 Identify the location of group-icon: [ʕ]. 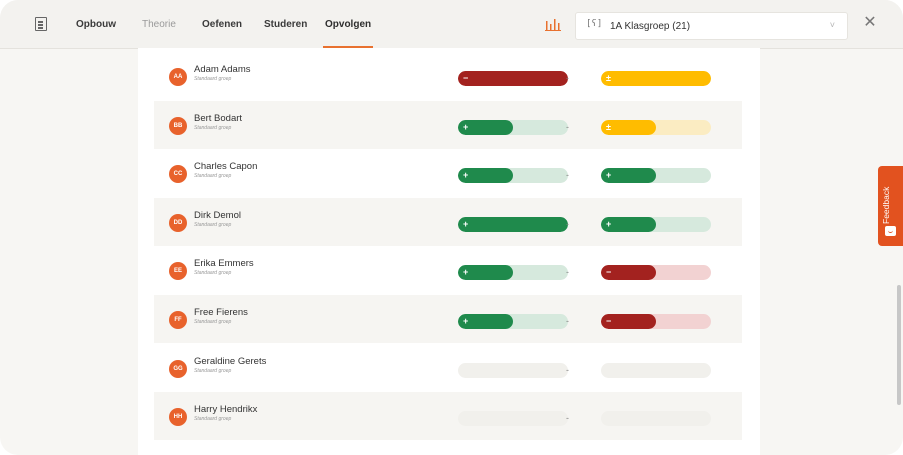
(594, 24).